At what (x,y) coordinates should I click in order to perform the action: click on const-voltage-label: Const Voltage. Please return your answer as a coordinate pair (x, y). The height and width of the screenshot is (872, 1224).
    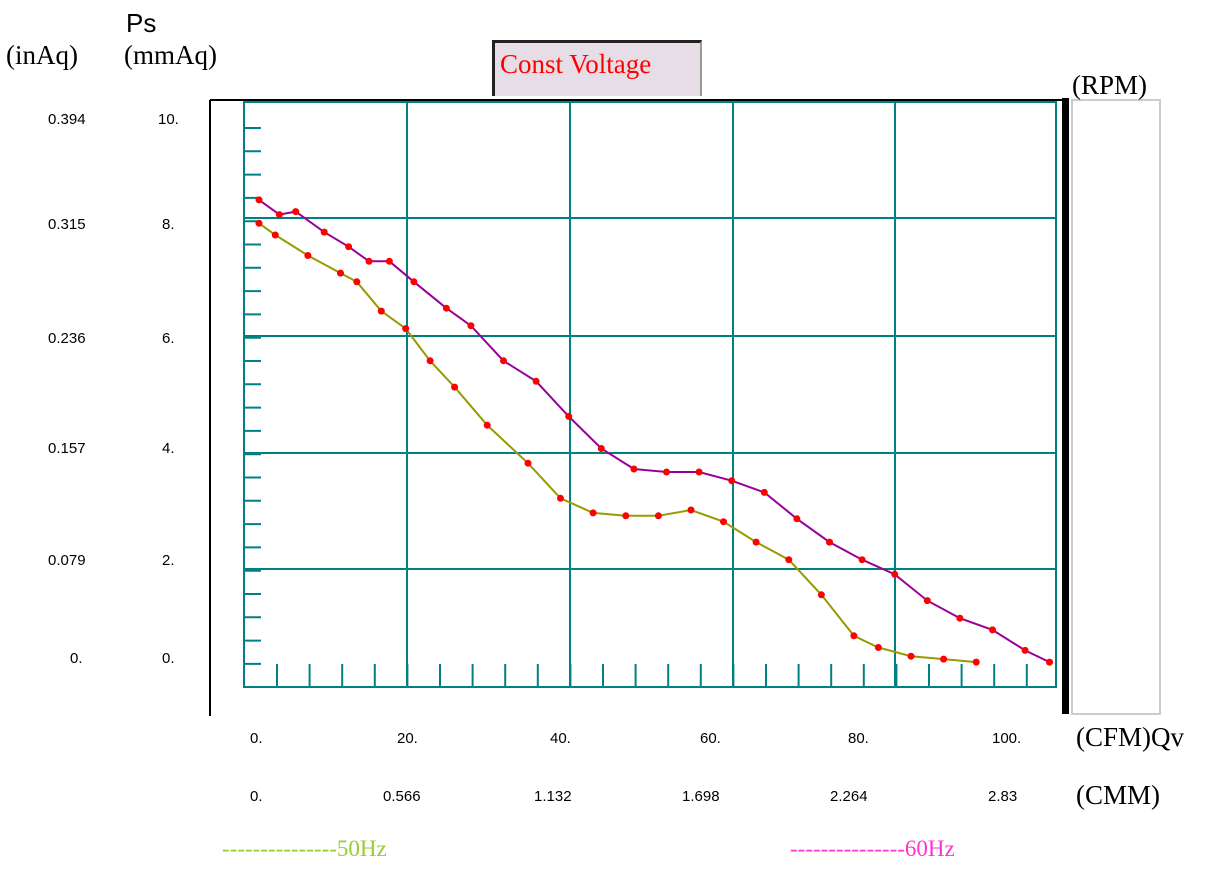
    Looking at the image, I should click on (576, 64).